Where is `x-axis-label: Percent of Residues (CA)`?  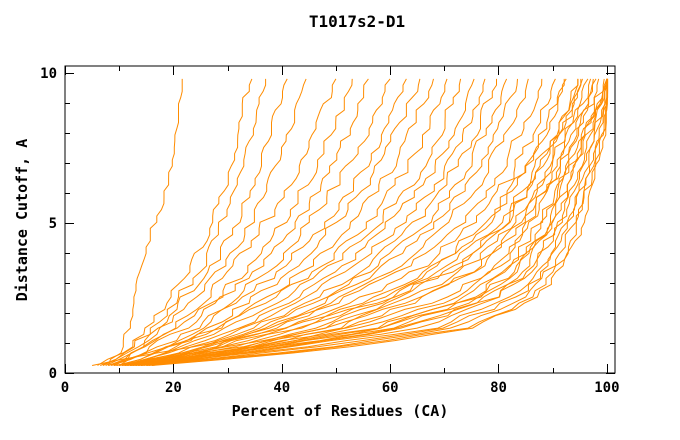
x-axis-label: Percent of Residues (CA) is located at coordinates (340, 411).